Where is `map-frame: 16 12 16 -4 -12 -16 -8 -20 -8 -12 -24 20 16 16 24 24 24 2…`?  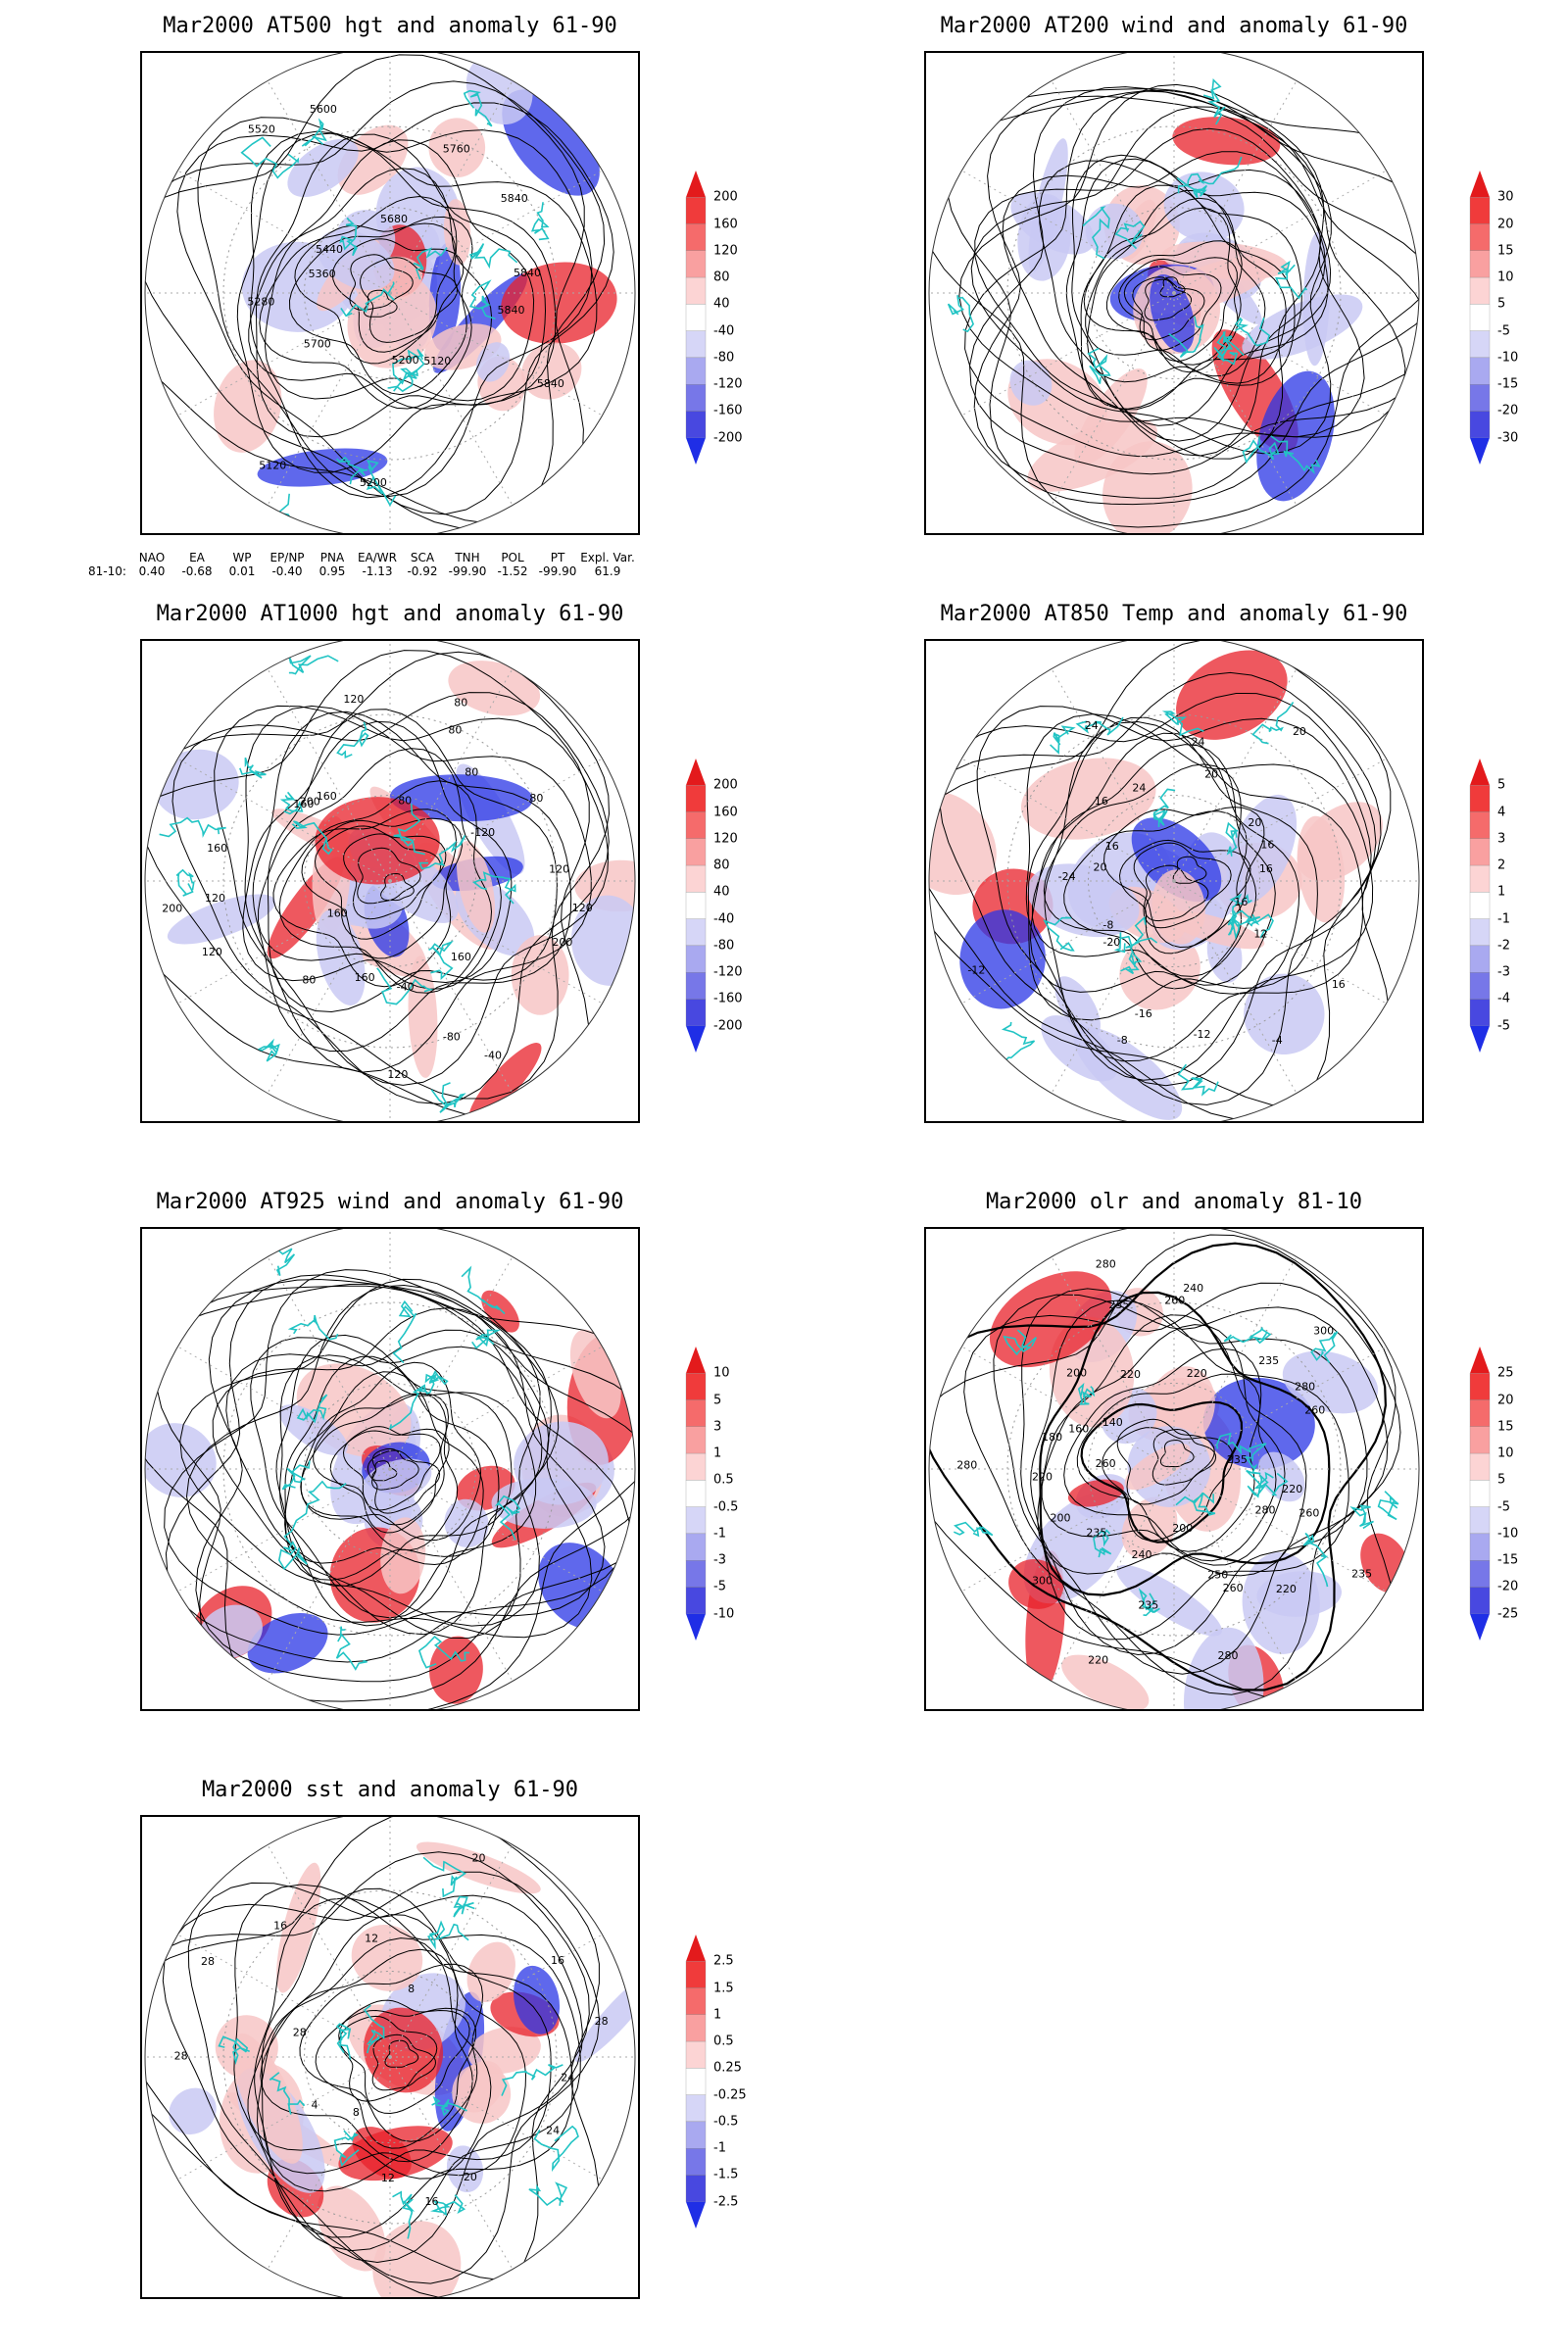 map-frame: 16 12 16 -4 -12 -16 -8 -20 -8 -12 -24 20 16 16 24 24 24 2… is located at coordinates (1174, 881).